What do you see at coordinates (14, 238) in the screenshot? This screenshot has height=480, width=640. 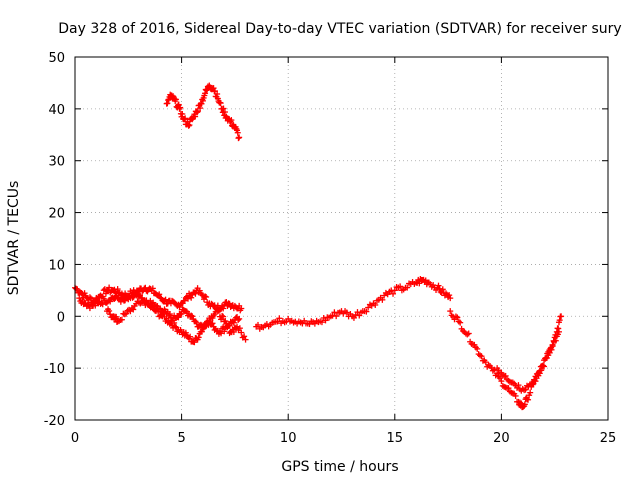 I see `y-axis-label: SDTVAR / TECUs` at bounding box center [14, 238].